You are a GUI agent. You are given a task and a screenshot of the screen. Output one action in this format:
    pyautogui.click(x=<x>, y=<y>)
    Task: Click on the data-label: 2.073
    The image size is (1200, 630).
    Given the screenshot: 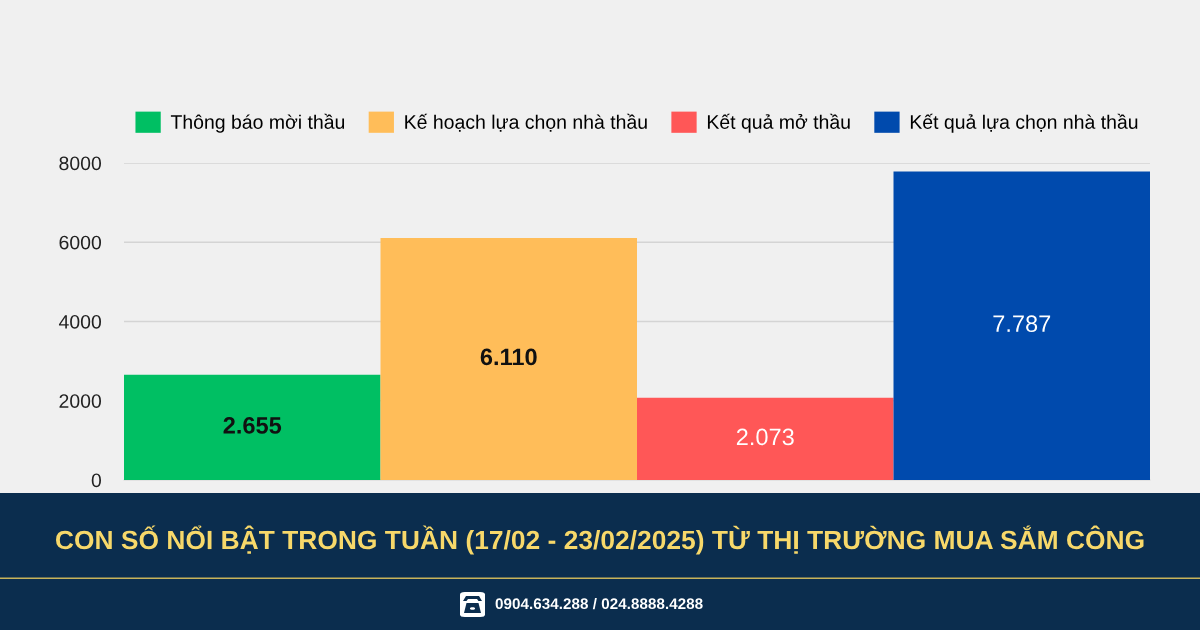 What is the action you would take?
    pyautogui.click(x=765, y=437)
    